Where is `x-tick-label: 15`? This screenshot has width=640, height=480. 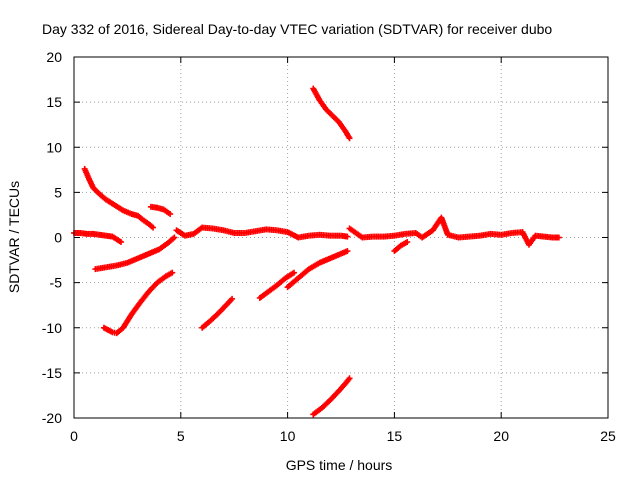
x-tick-label: 15 is located at coordinates (395, 436).